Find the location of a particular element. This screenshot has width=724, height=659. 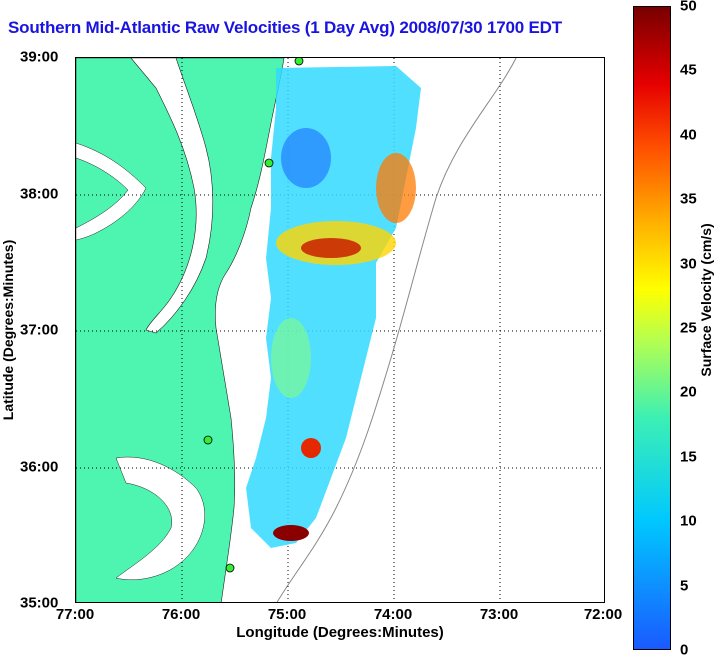

y-tick-5: 35:00 is located at coordinates (39, 603).